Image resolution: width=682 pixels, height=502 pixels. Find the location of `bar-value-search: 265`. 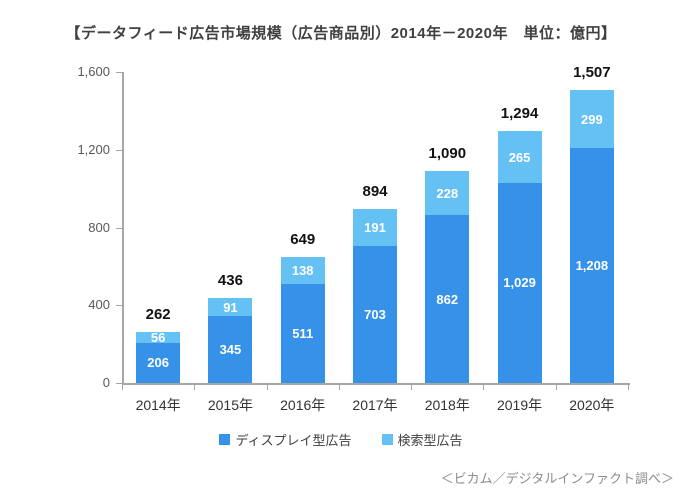

bar-value-search: 265 is located at coordinates (519, 157).